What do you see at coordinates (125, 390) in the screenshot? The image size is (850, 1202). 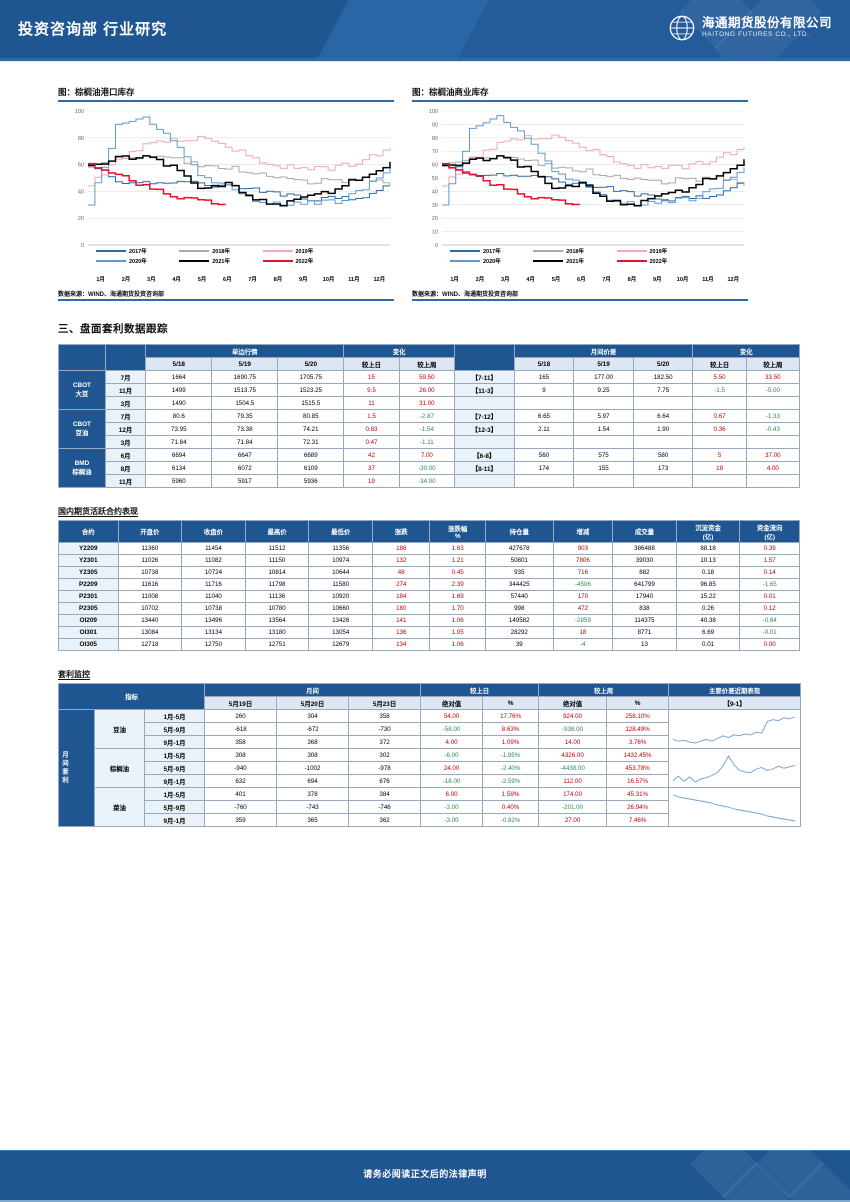 I see `row-month-label: 11月` at bounding box center [125, 390].